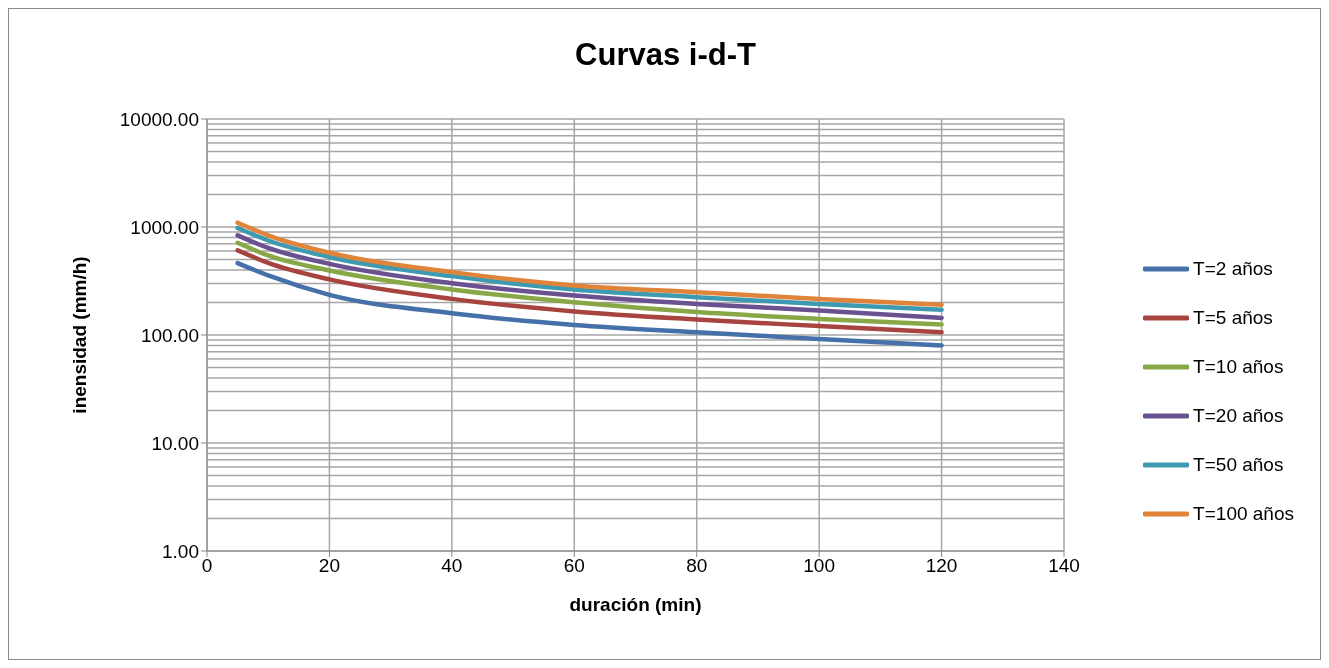 This screenshot has height=668, width=1329. I want to click on y-tick-label: 100.00, so click(169, 335).